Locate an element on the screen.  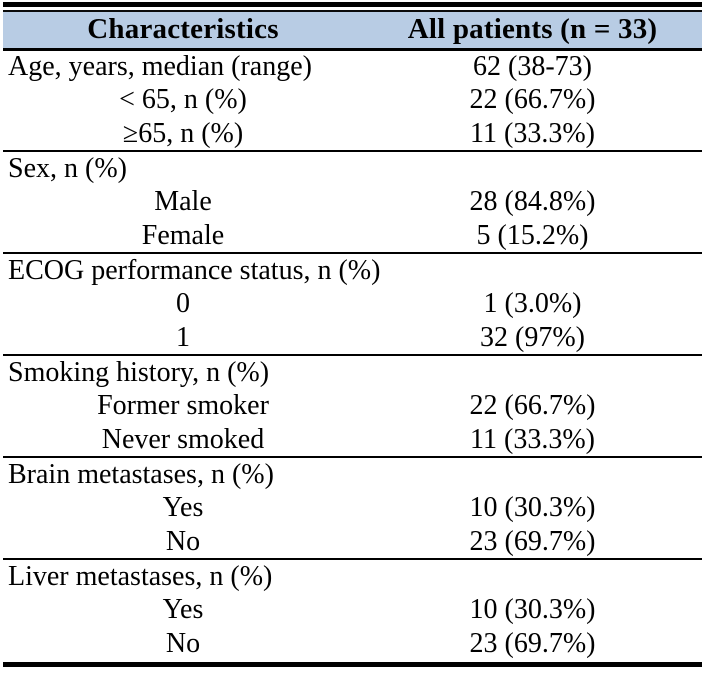
row-ecog-group: ECOG performance status, n (%) is located at coordinates (352, 269).